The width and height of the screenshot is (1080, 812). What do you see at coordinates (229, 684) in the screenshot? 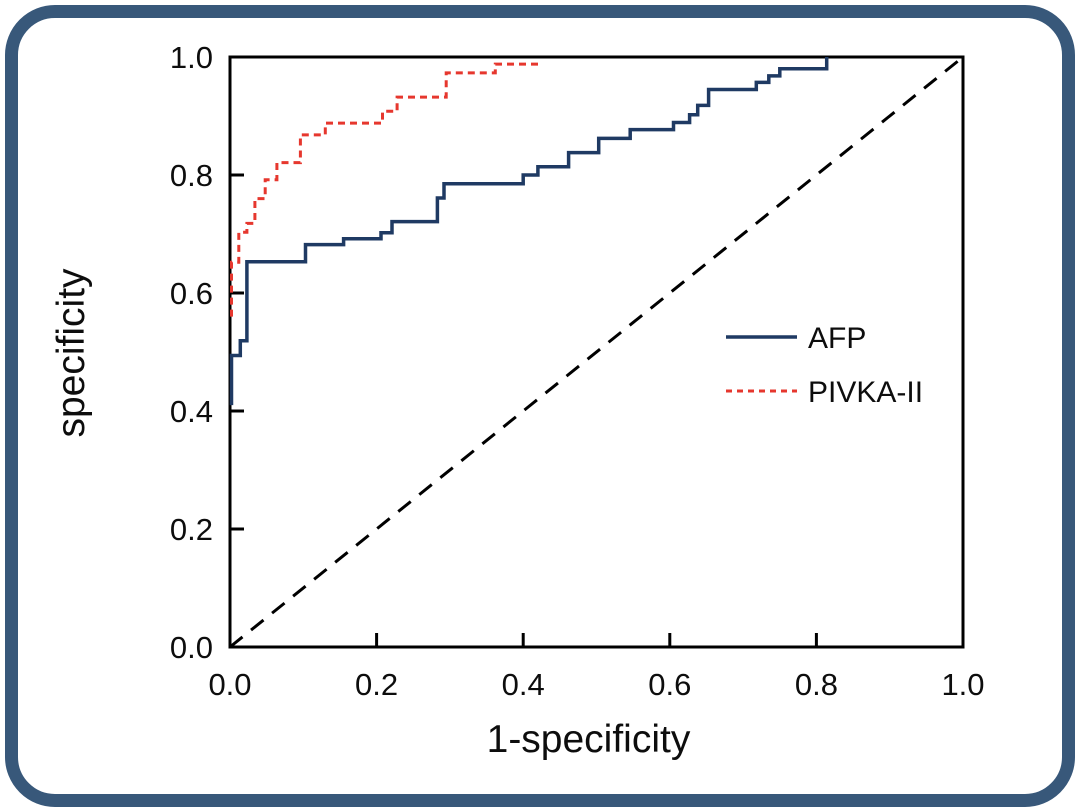
I see `x-tick-label: 0.0` at bounding box center [229, 684].